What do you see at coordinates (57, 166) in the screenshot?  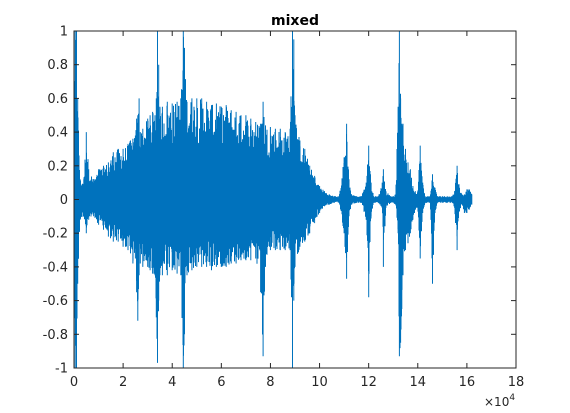 I see `y-tick-label: 0.2` at bounding box center [57, 166].